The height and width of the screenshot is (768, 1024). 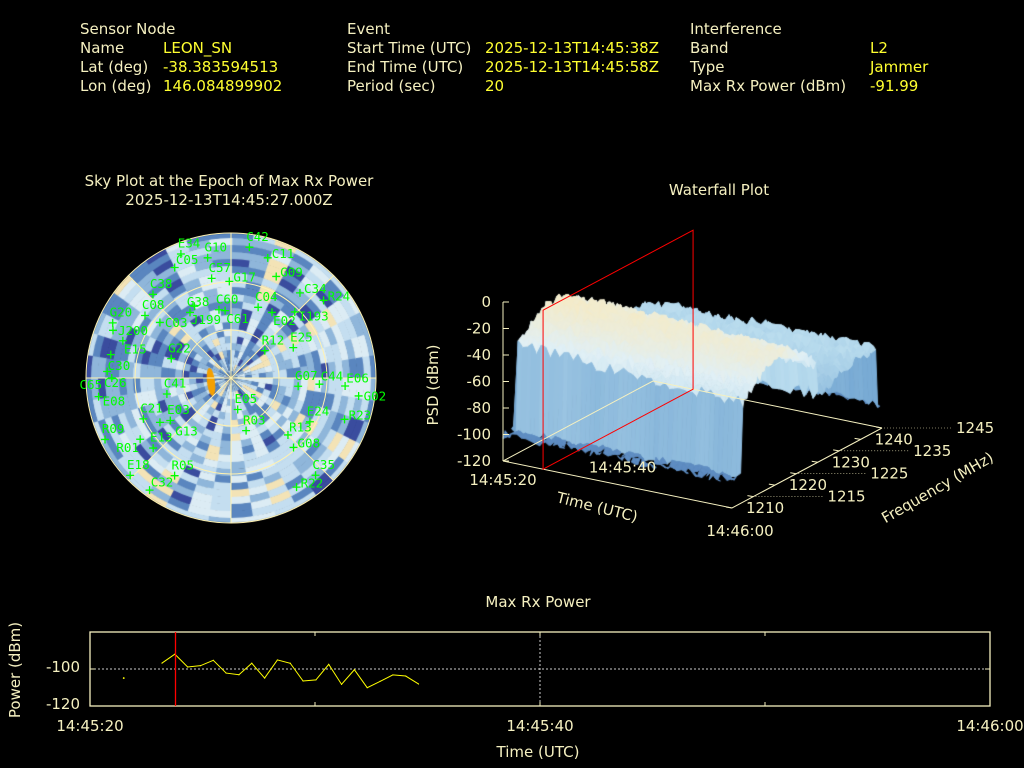 I want to click on satellite-g22: G22, so click(x=179, y=351).